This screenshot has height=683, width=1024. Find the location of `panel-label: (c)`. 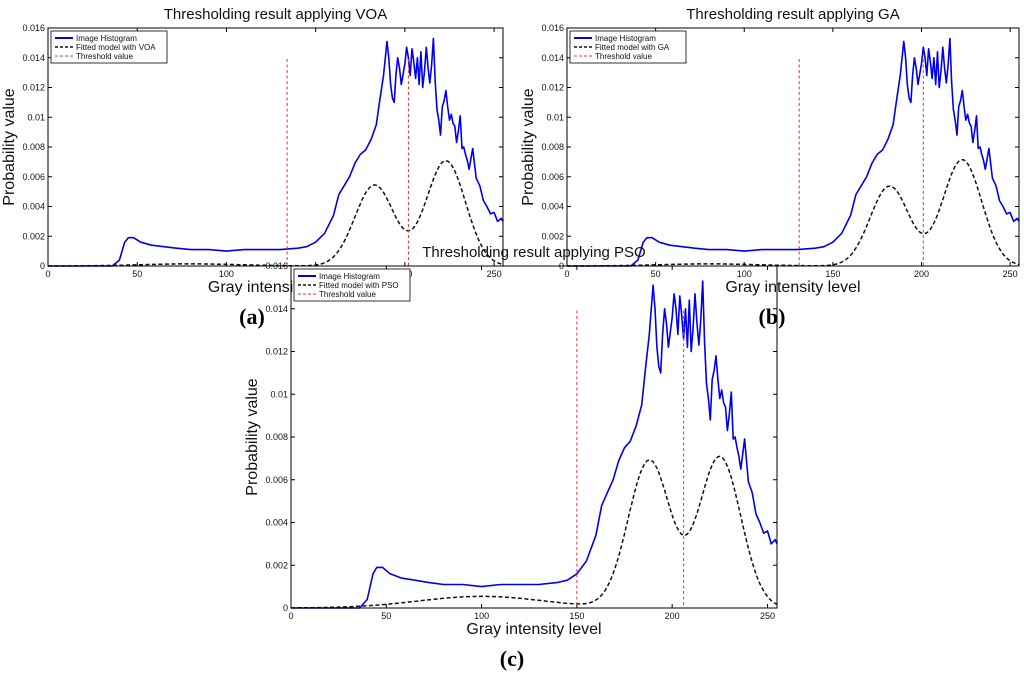

panel-label: (c) is located at coordinates (512, 658).